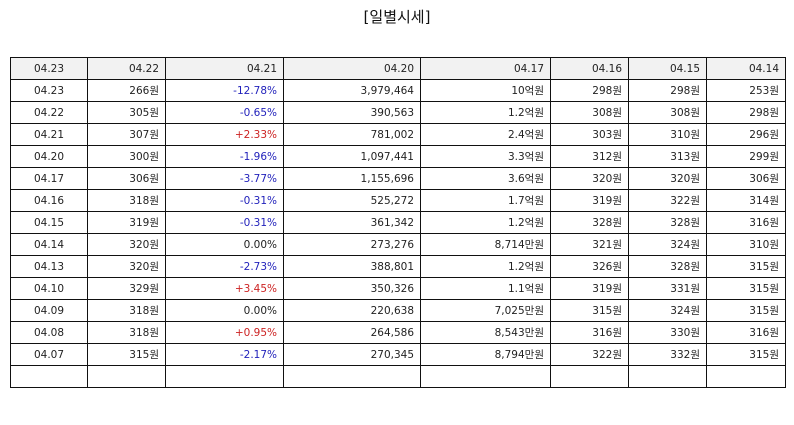 The width and height of the screenshot is (794, 425). Describe the element at coordinates (485, 354) in the screenshot. I see `table-cell: 8,794만원` at that location.